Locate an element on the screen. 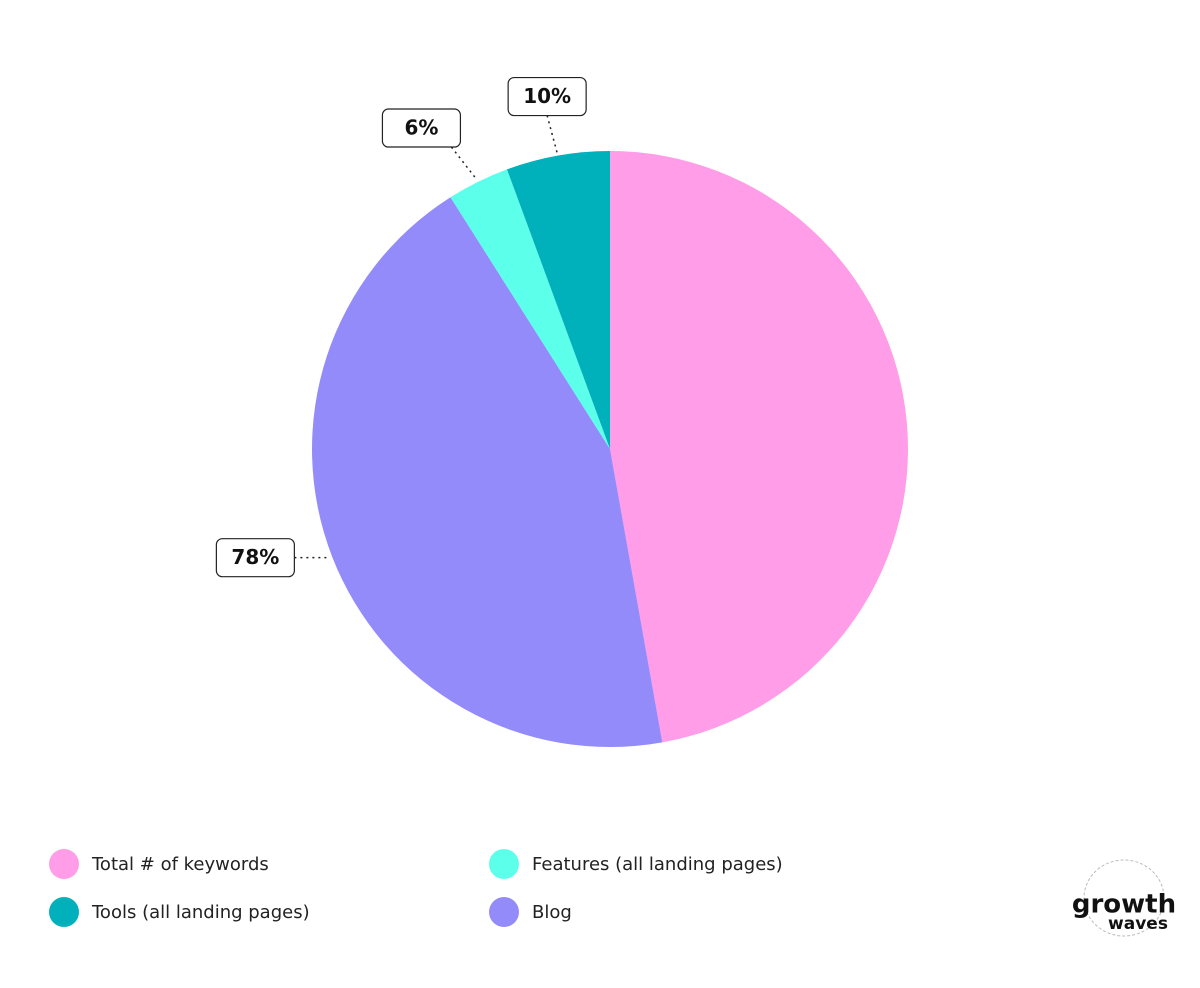  legend-label: Blog is located at coordinates (552, 912).